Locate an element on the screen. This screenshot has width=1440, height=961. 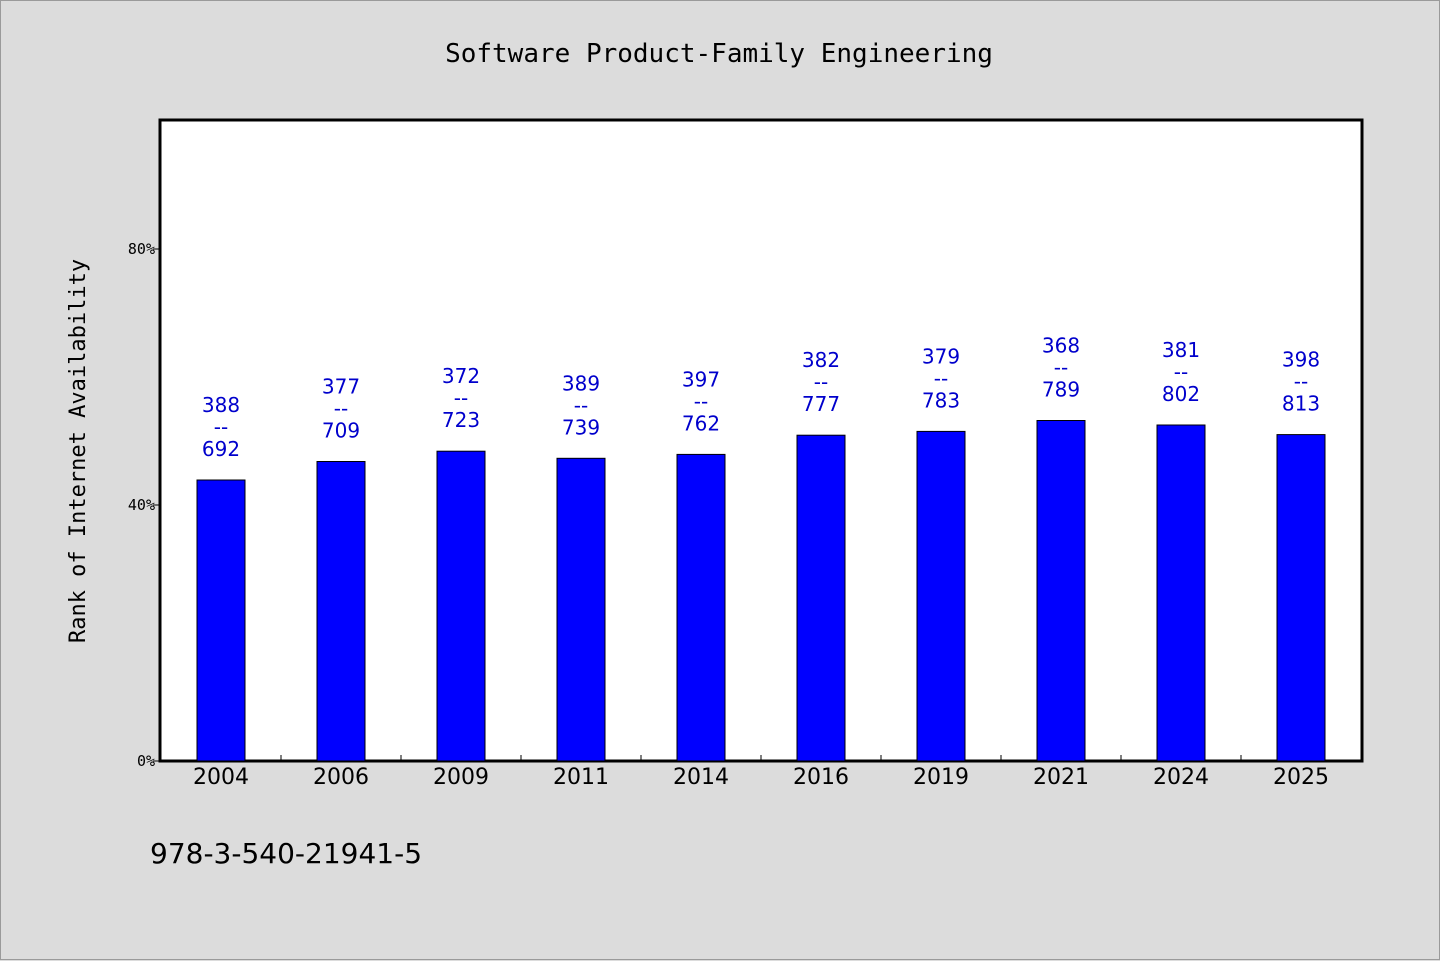
data-label-2004-2: 692 is located at coordinates (221, 449).